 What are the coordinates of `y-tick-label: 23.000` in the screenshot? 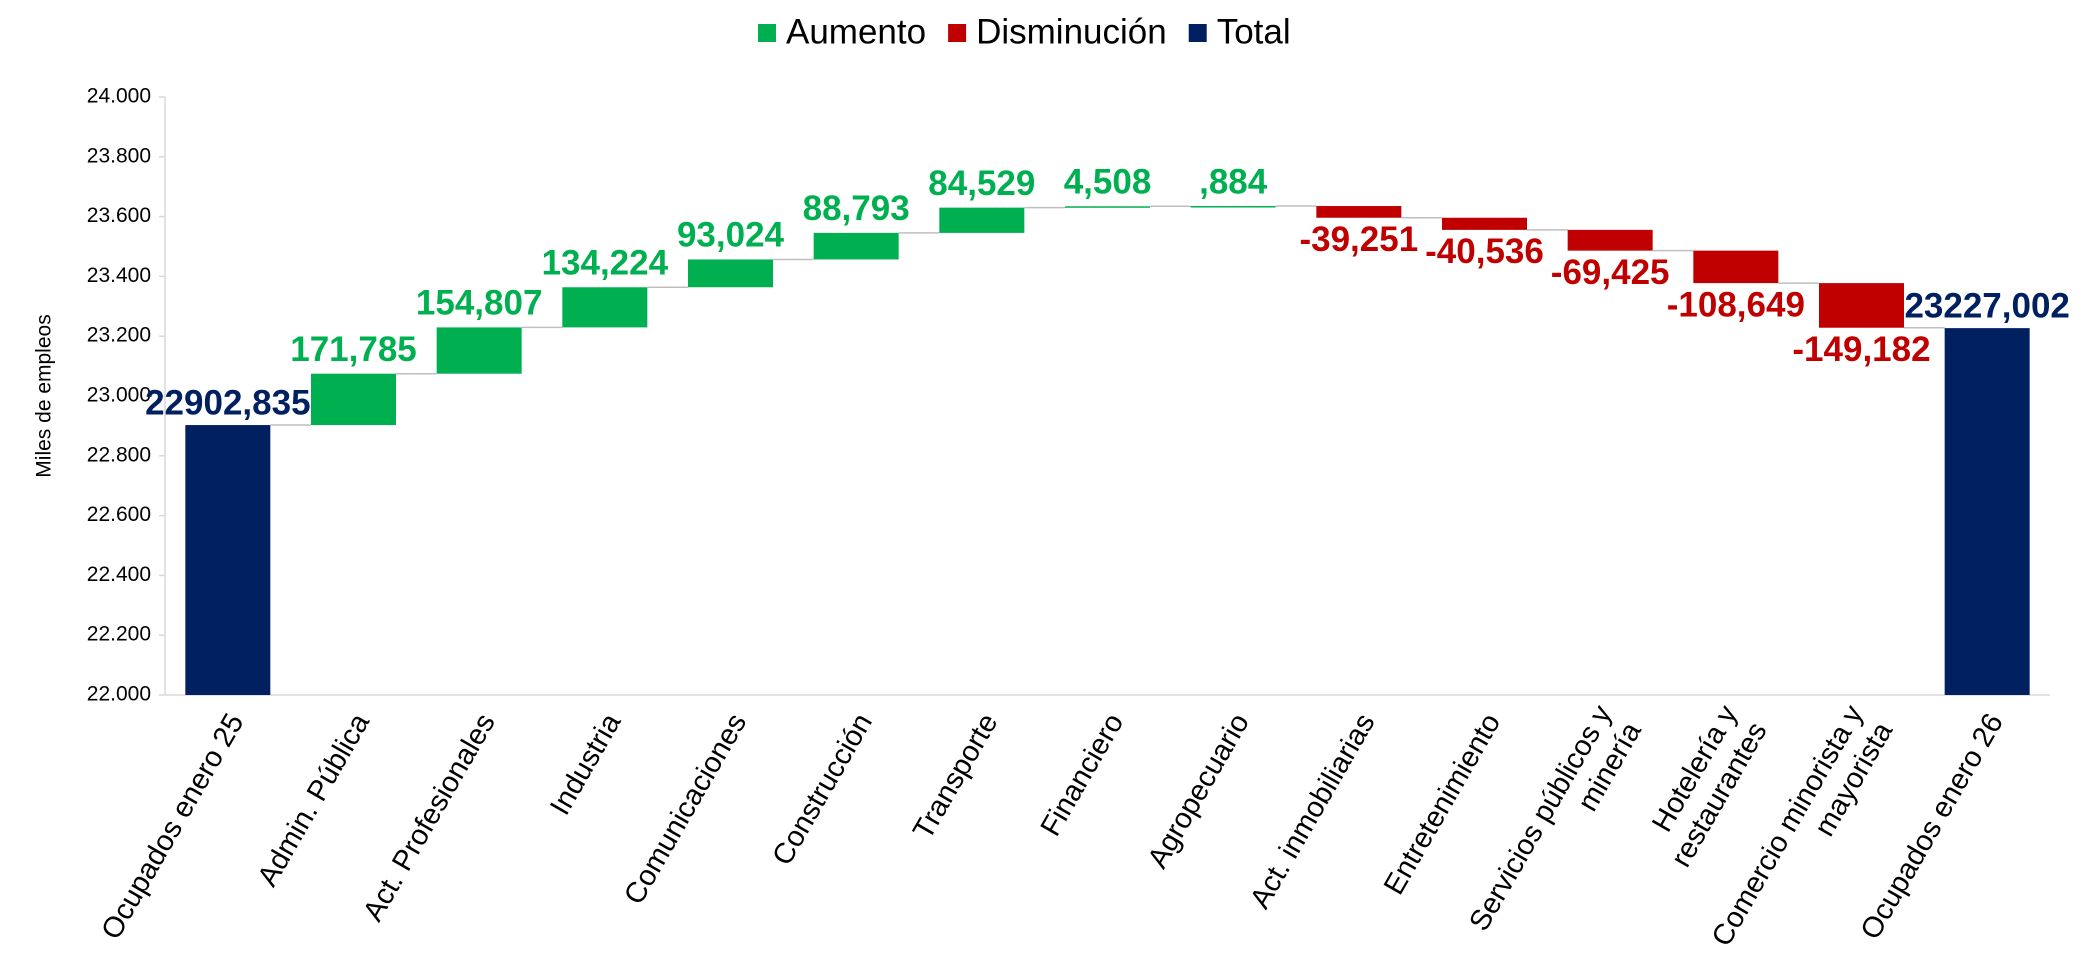 It's located at (119, 395).